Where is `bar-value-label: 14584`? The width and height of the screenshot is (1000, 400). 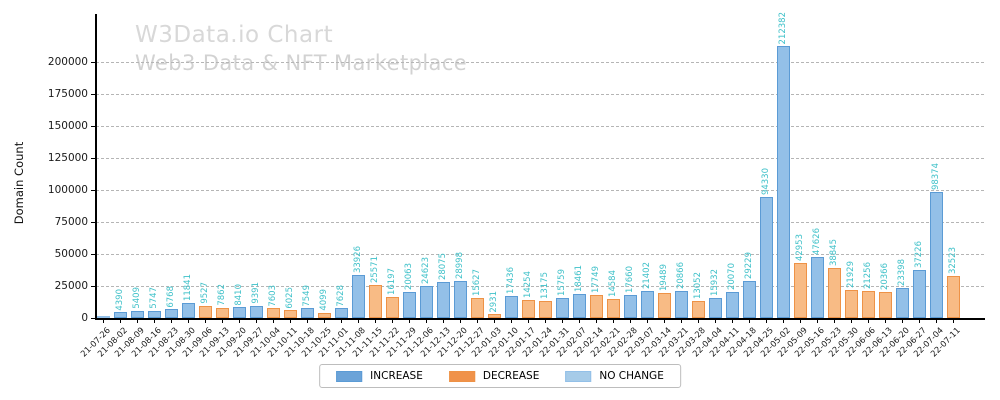 bar-value-label: 14584 is located at coordinates (612, 284).